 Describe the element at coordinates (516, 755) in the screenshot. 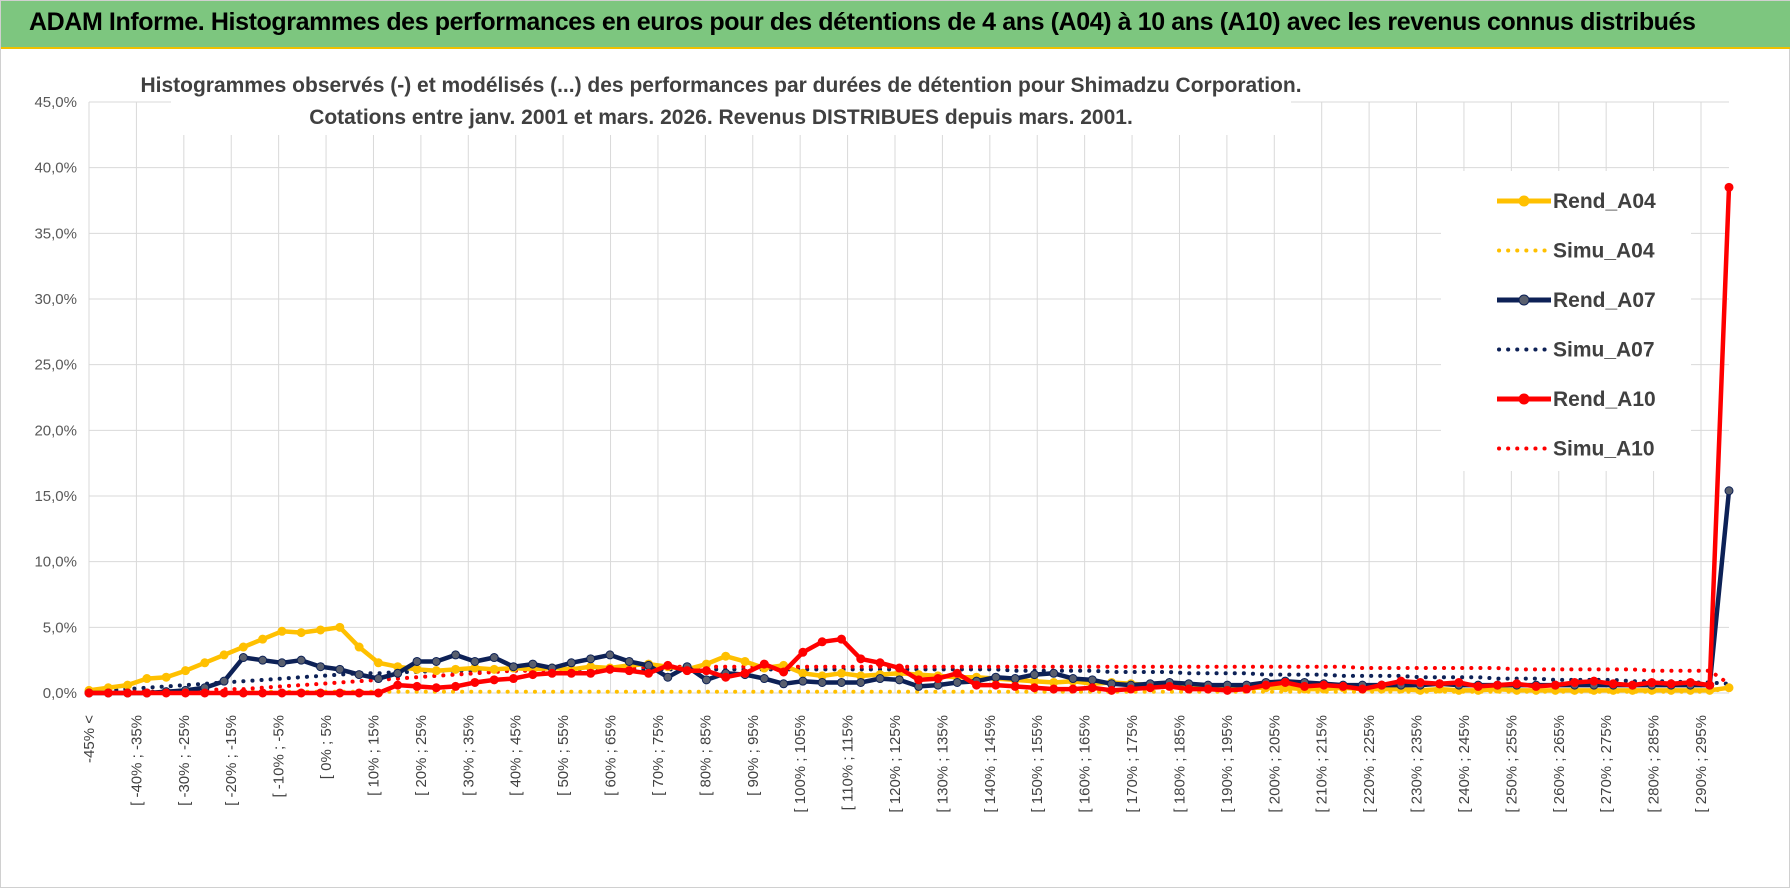

I see `x-tick-label: [ 40% ; 45%` at that location.